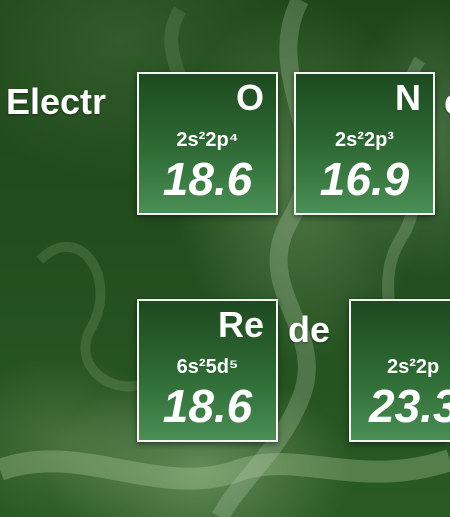 The height and width of the screenshot is (517, 450). What do you see at coordinates (447, 102) in the screenshot?
I see `heading-partial-right: e` at bounding box center [447, 102].